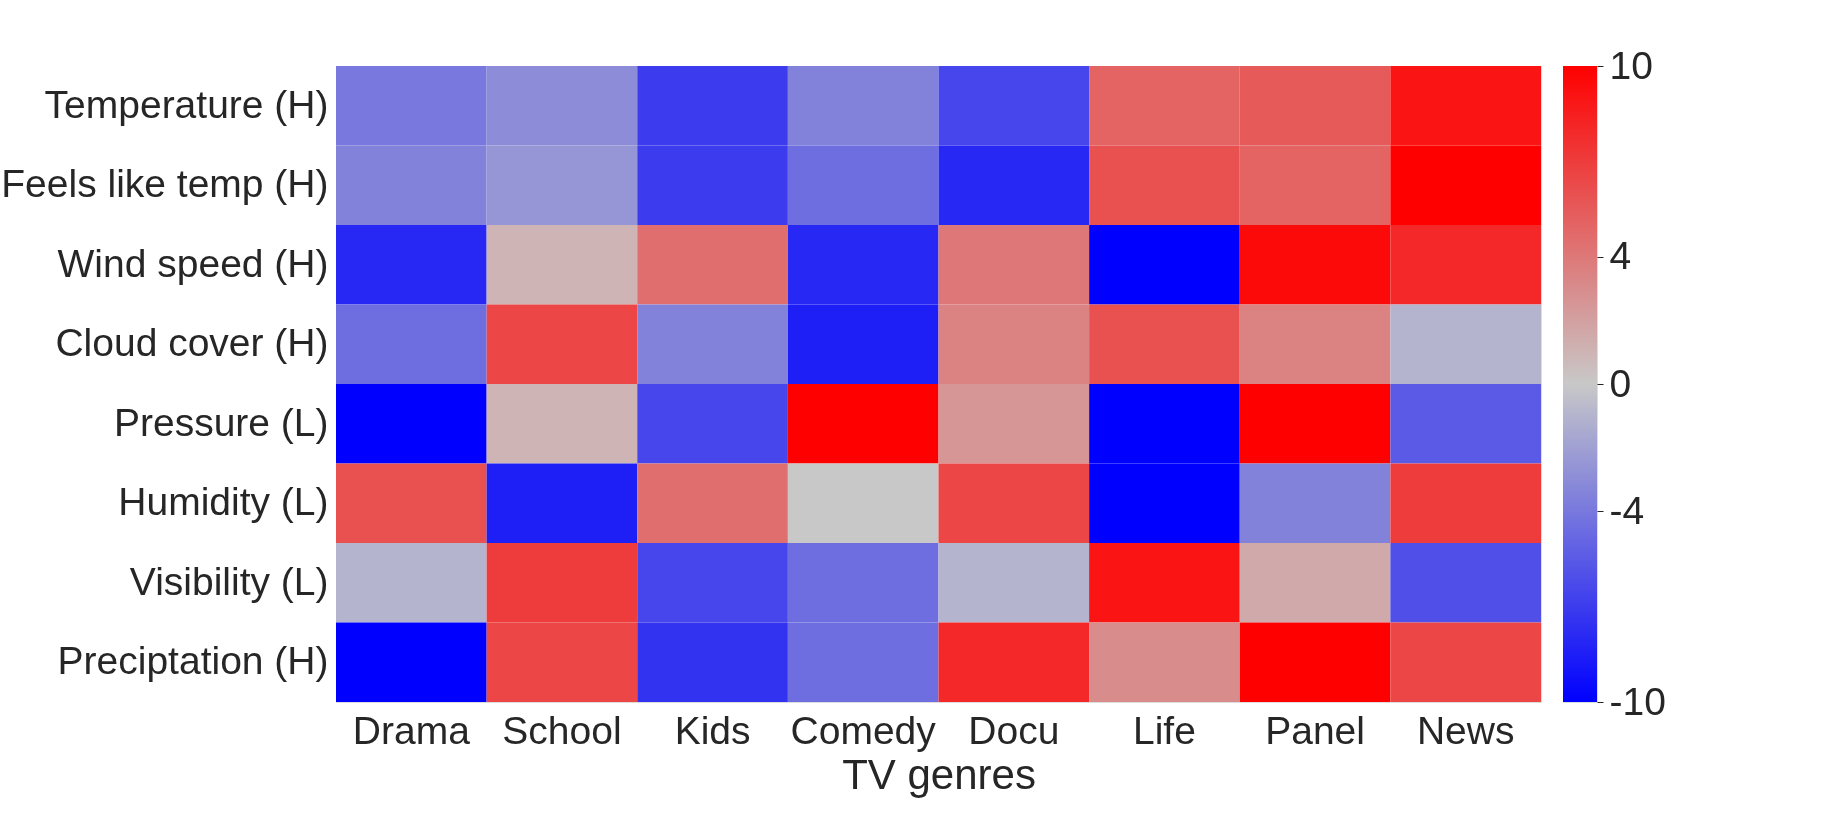 The image size is (1830, 840). Describe the element at coordinates (562, 730) in the screenshot. I see `x-tick-label: School` at that location.